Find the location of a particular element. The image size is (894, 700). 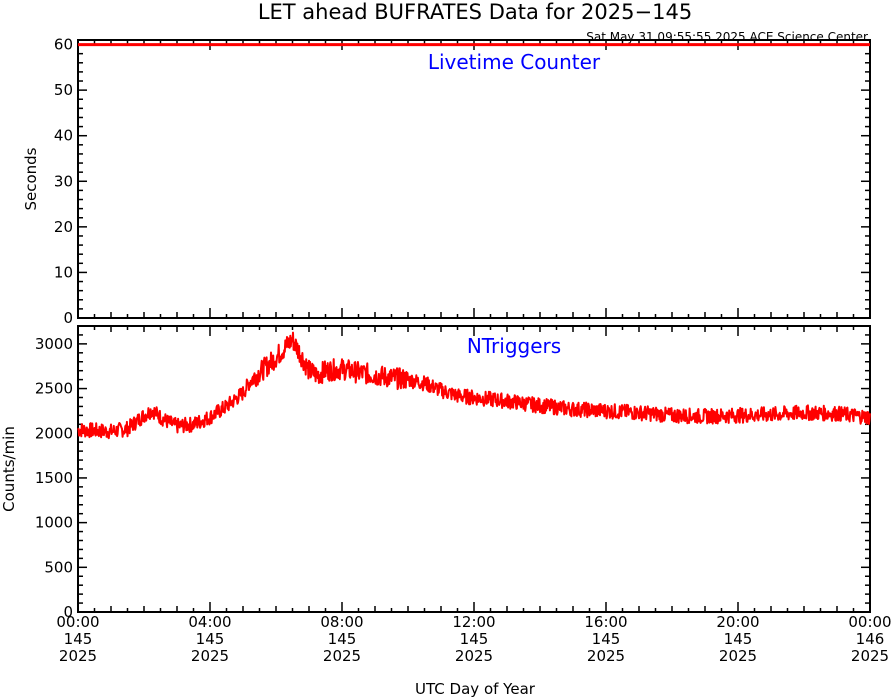

x-tick-label-time: 08:00 is located at coordinates (341, 622).